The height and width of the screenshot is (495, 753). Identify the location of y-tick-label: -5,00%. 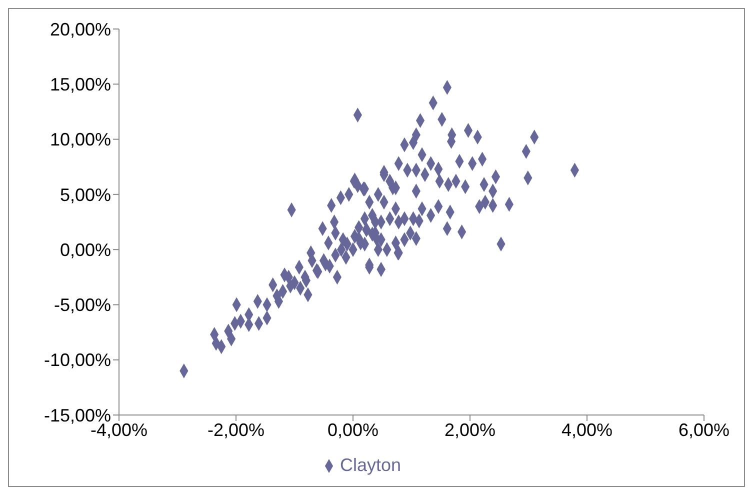
(82, 305).